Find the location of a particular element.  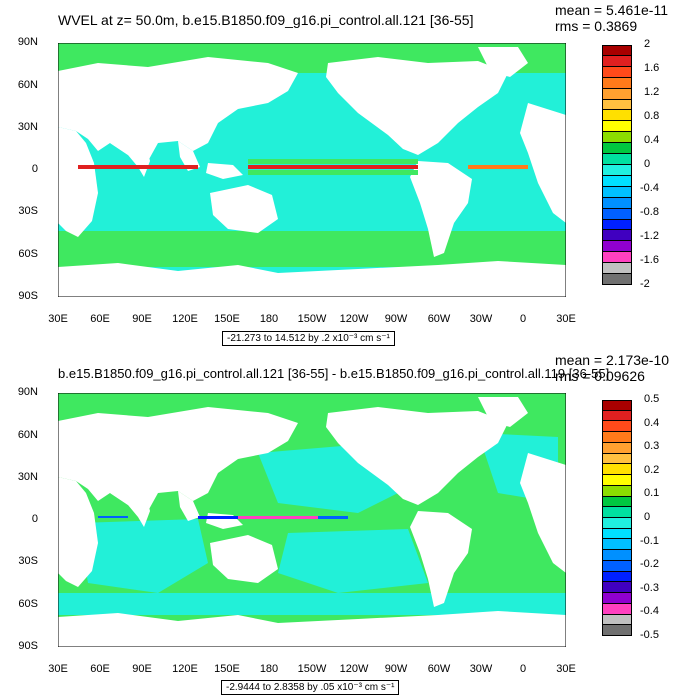

colorbar-tick-label: -0.2 is located at coordinates (649, 564).